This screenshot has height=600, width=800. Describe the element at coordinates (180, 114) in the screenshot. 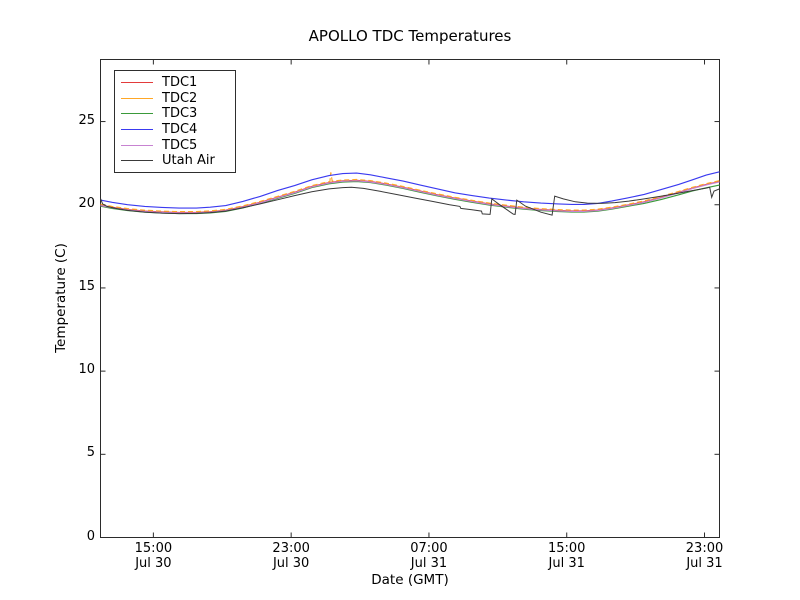

I see `legend-item-label: TDC3` at that location.